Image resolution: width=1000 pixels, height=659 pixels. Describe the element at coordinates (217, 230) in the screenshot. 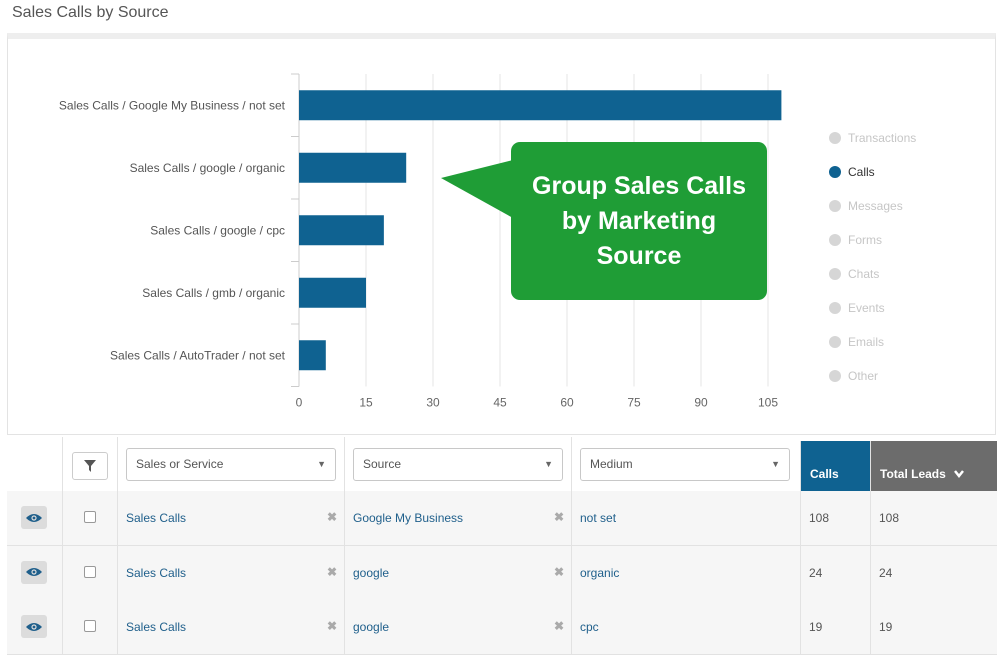

I see `y-category-label: Sales Calls / google / cpc` at that location.